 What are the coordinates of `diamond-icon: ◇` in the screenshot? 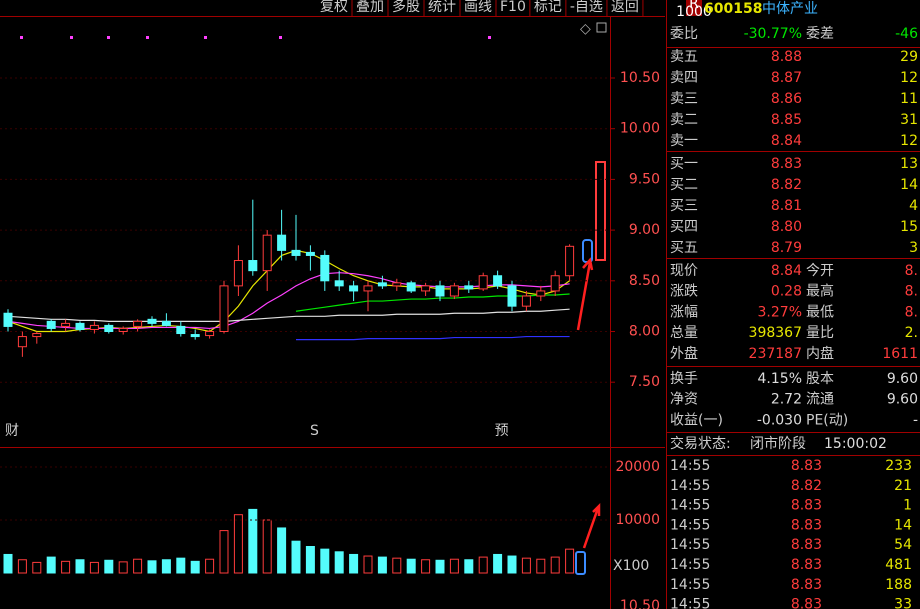 It's located at (585, 29).